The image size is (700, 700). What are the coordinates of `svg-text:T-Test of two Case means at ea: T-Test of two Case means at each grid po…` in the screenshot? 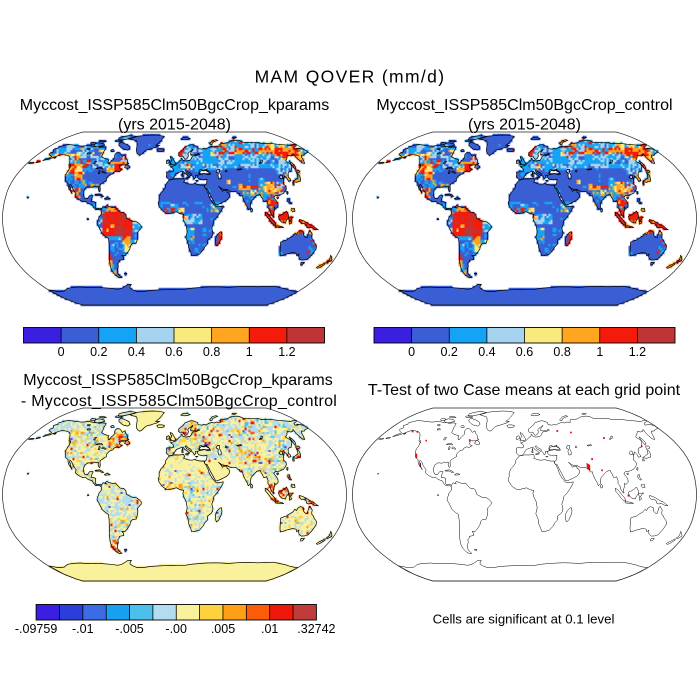 It's located at (524, 390).